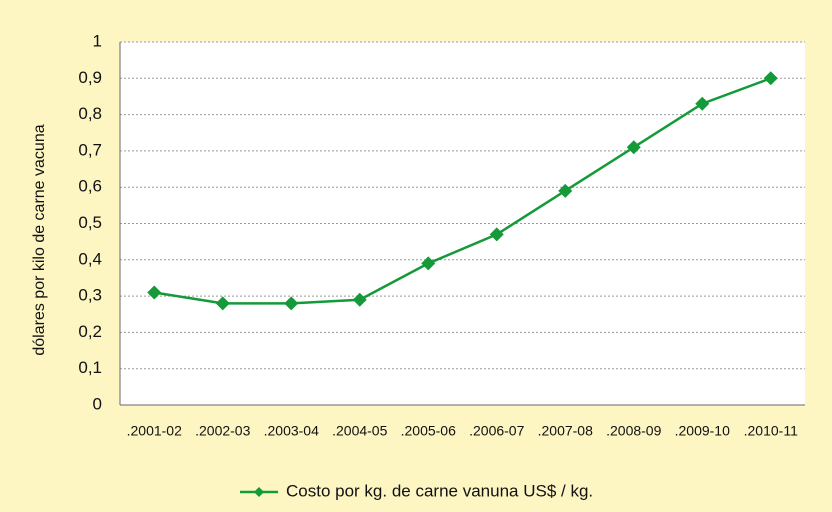 Image resolution: width=832 pixels, height=512 pixels. Describe the element at coordinates (291, 431) in the screenshot. I see `x-tick-label: .2003-04` at that location.